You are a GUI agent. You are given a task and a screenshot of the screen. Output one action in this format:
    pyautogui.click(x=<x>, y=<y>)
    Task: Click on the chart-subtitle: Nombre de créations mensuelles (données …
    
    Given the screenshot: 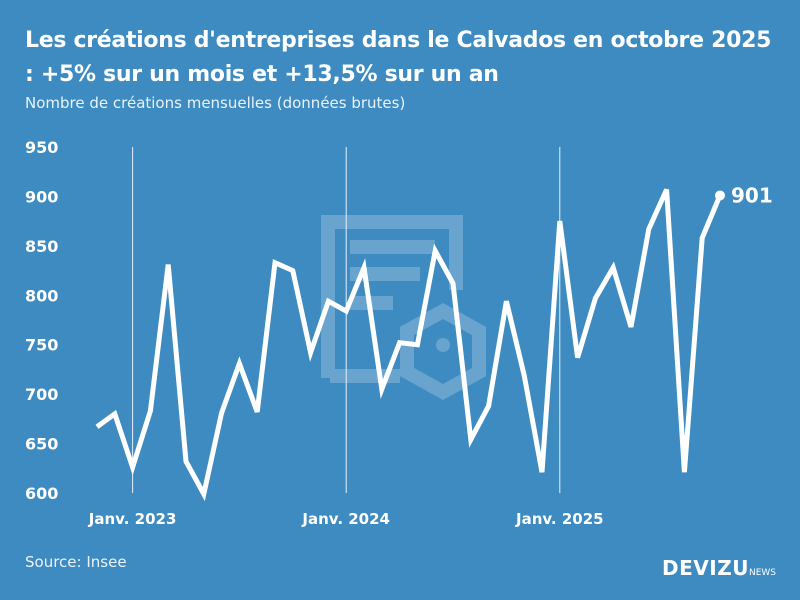 What is the action you would take?
    pyautogui.click(x=215, y=103)
    